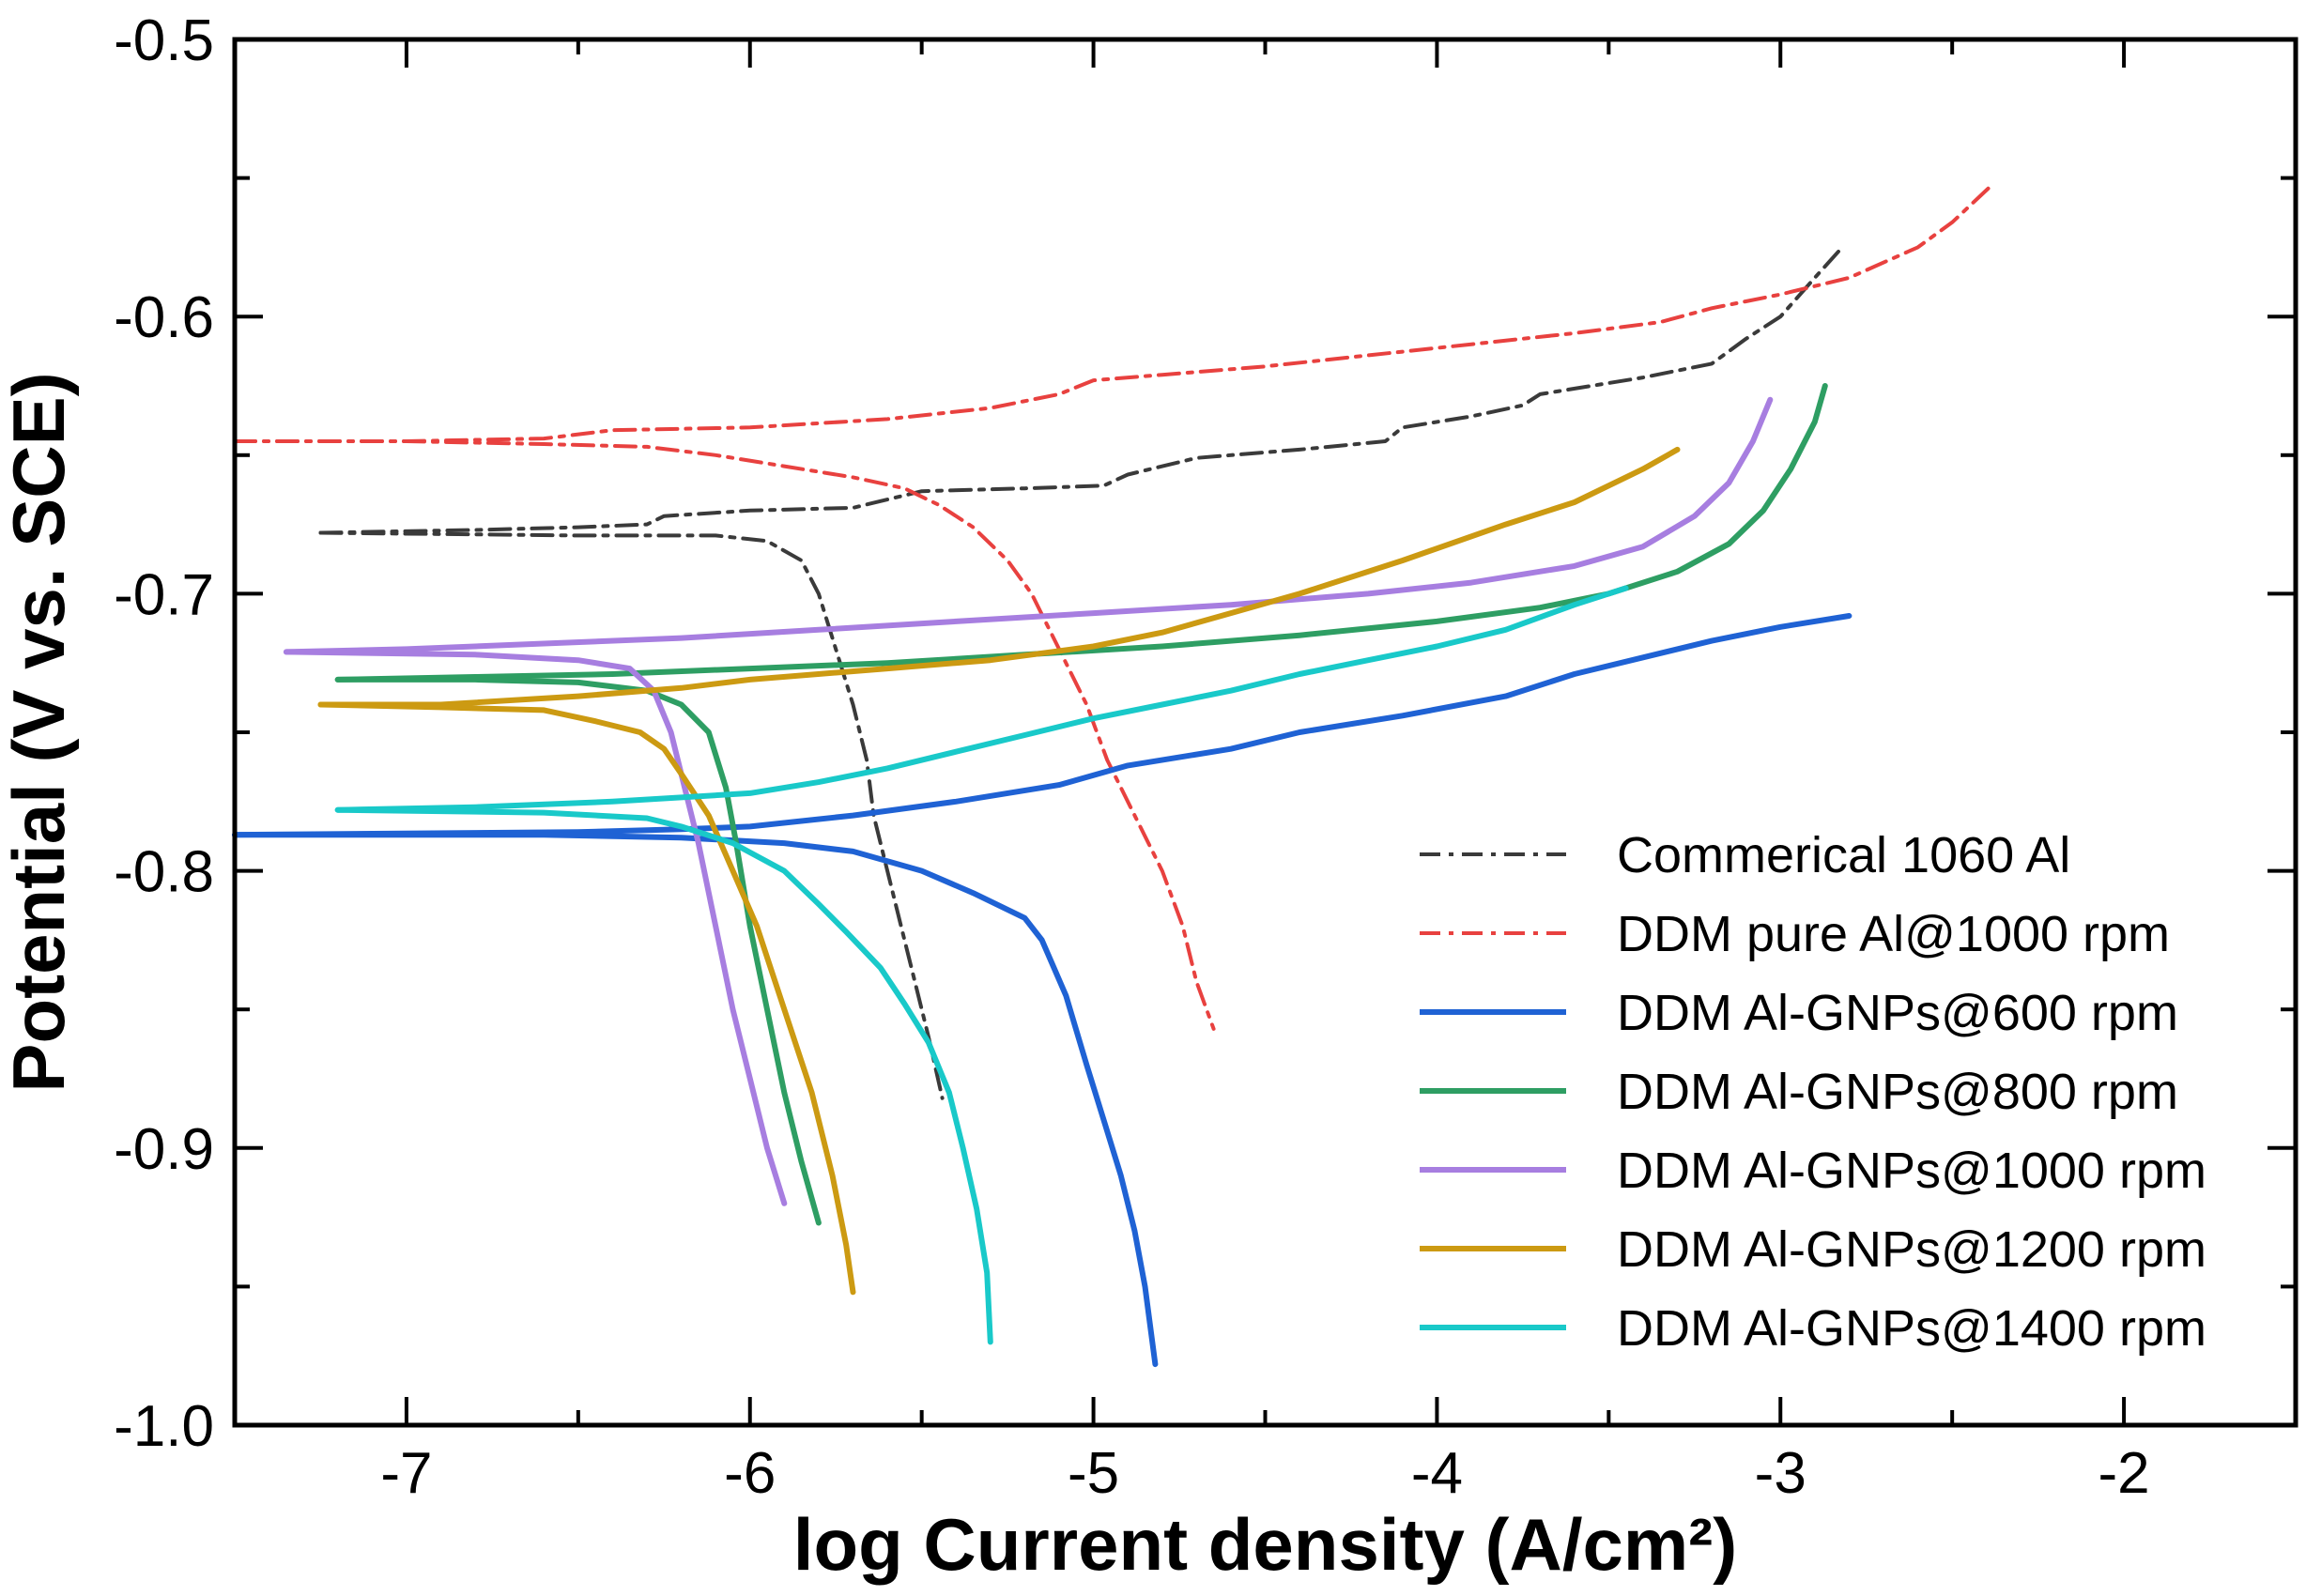  What do you see at coordinates (164, 1427) in the screenshot?
I see `y-tick-label: -1.0` at bounding box center [164, 1427].